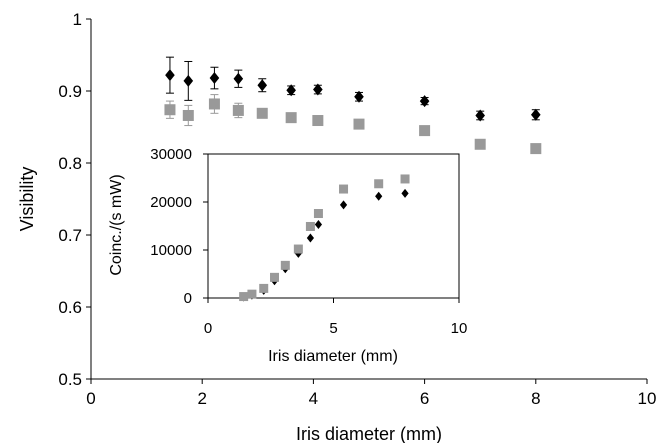  Describe the element at coordinates (70, 91) in the screenshot. I see `main-y-tick-label: 0.9` at that location.